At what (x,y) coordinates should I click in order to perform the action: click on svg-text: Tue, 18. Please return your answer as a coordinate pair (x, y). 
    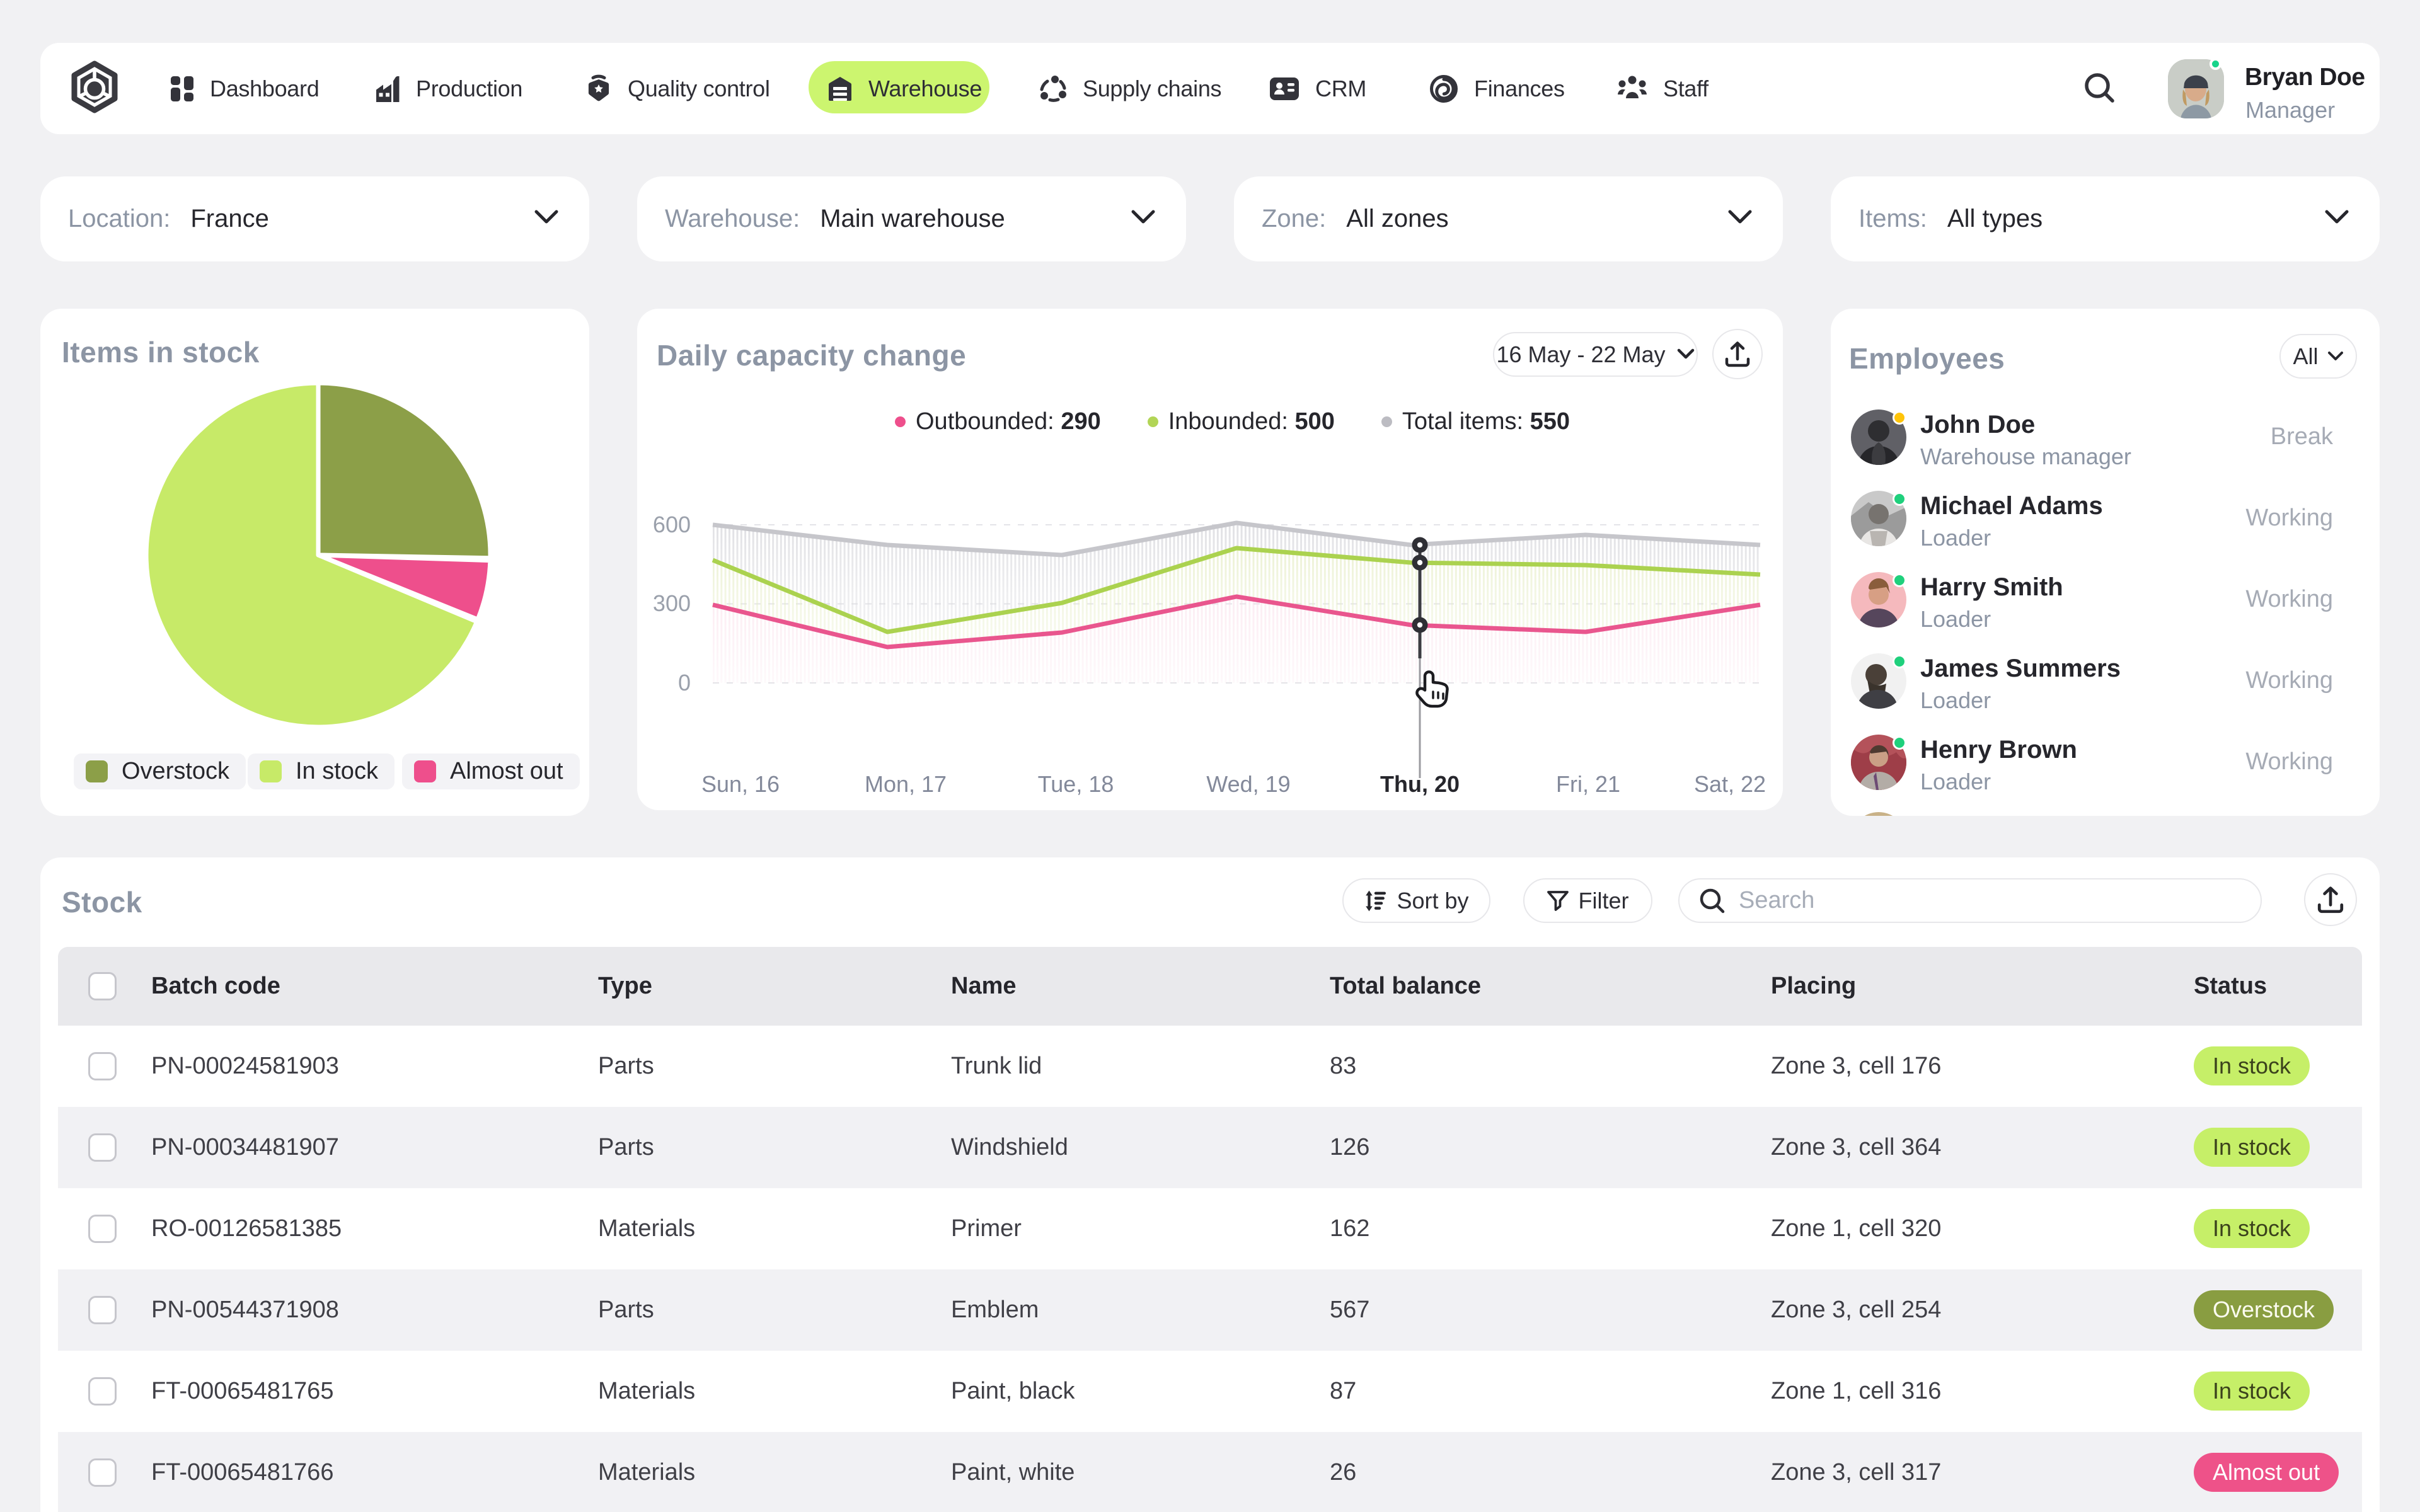
    Looking at the image, I should click on (1076, 784).